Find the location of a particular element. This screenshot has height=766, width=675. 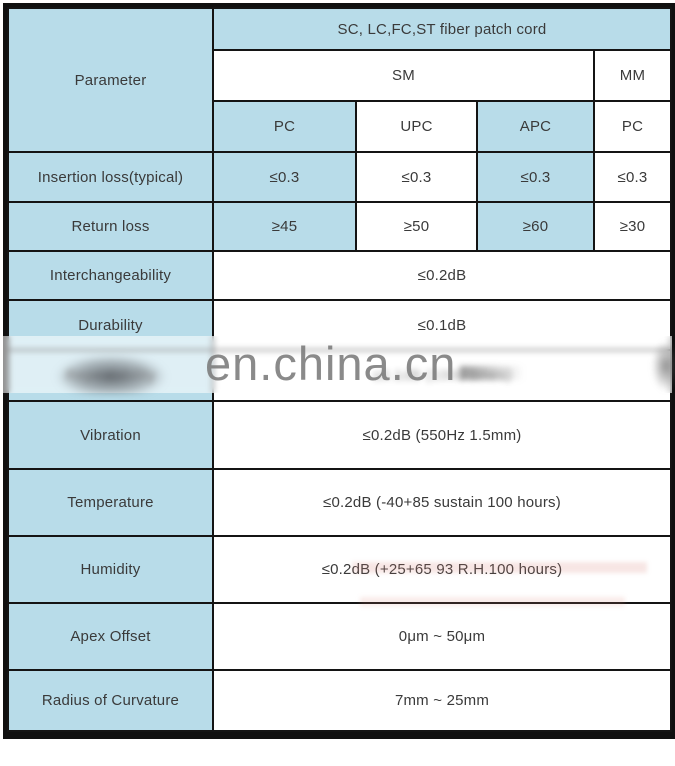

value-cell: 0μm ~ 50μm is located at coordinates (442, 636).